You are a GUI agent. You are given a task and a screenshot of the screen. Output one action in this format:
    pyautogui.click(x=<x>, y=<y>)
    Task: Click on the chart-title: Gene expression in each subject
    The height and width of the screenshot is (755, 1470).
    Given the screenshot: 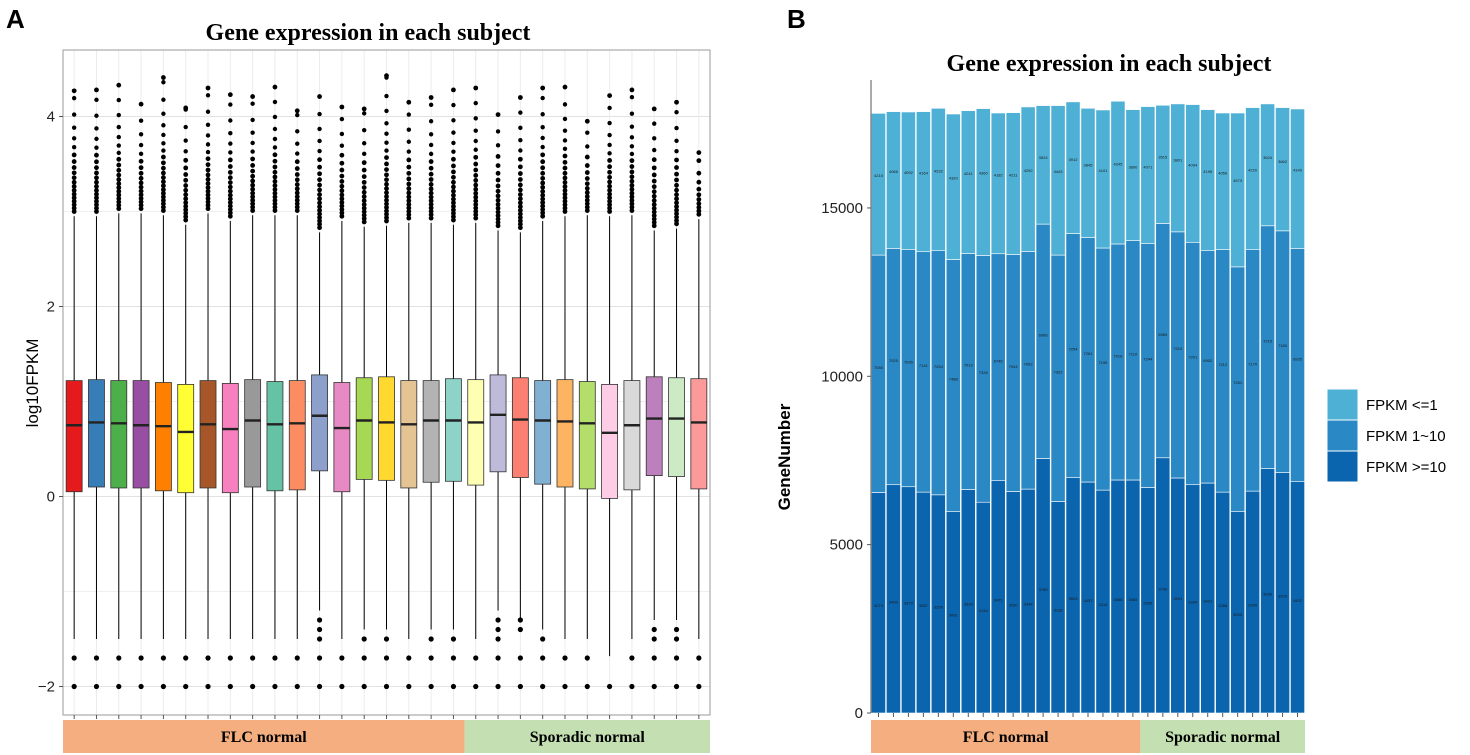 What is the action you would take?
    pyautogui.click(x=368, y=33)
    